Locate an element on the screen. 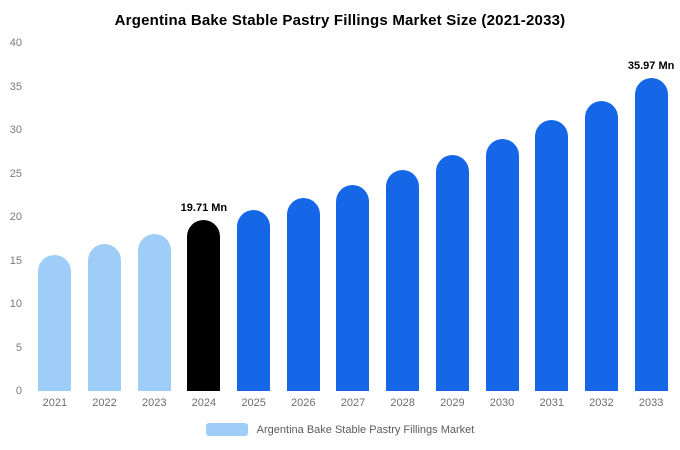 The height and width of the screenshot is (450, 680). y-axis-tick-label: 25 is located at coordinates (15, 173).